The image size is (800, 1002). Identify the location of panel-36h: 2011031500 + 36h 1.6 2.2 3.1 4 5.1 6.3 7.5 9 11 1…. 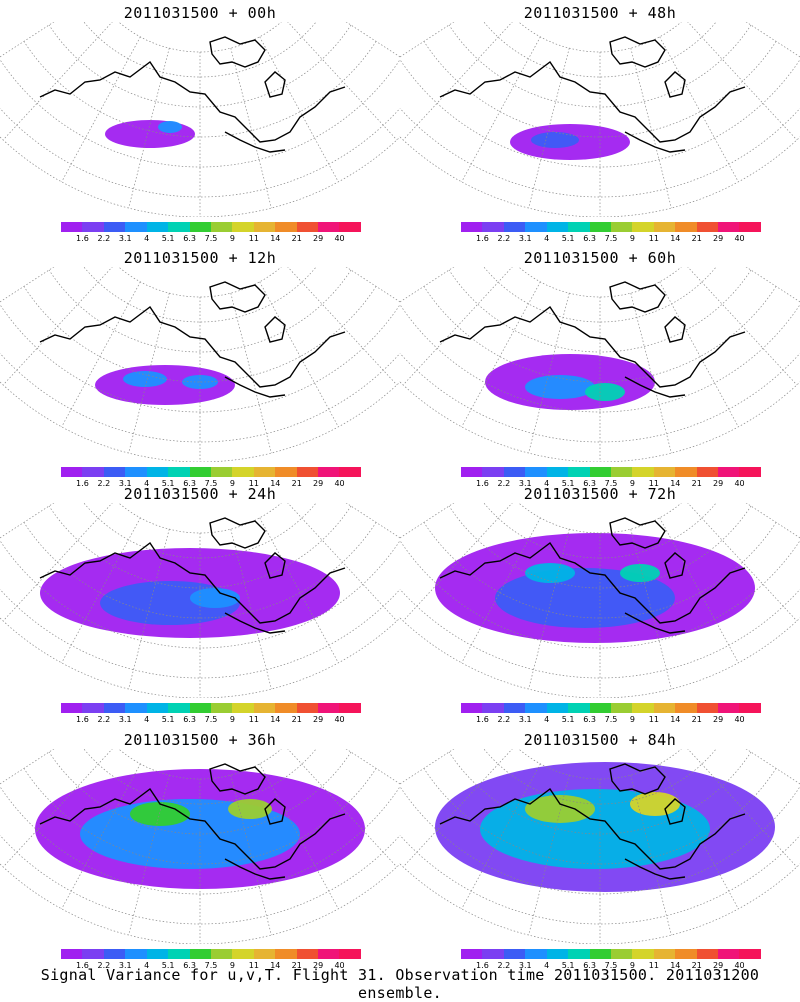
(200, 849).